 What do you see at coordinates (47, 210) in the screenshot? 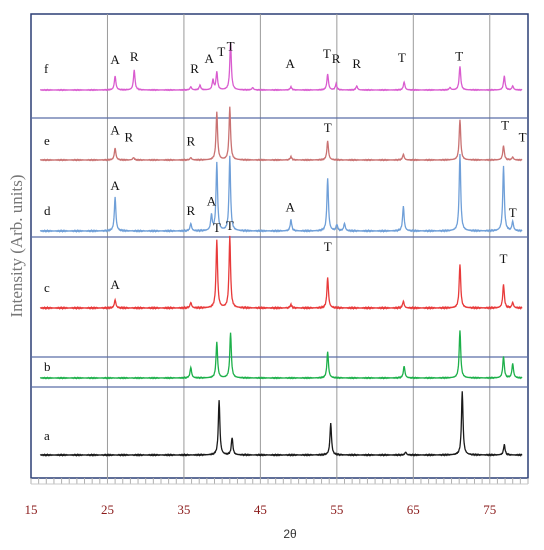
I see `trace-label-d: d` at bounding box center [47, 210].